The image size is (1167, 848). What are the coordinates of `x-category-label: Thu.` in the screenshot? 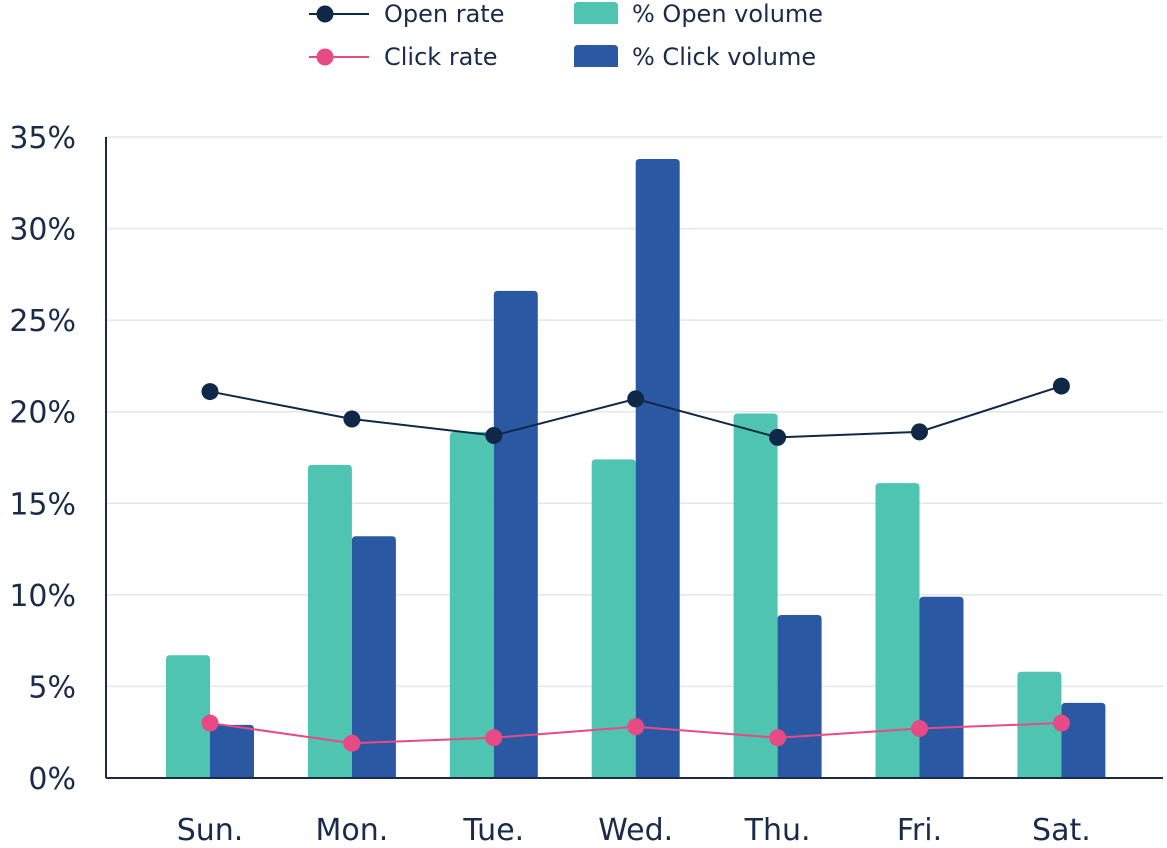 It's located at (777, 830).